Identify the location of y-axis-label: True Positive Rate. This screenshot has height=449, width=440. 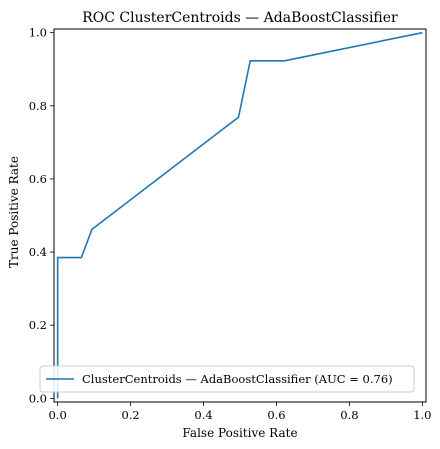
(14, 212).